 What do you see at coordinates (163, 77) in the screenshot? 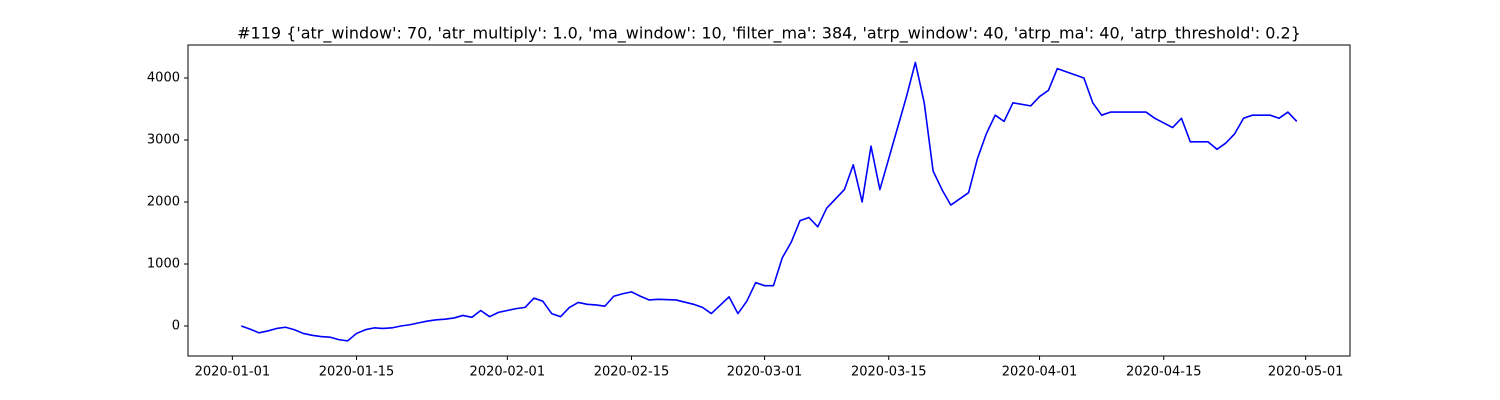
I see `y-tick-label: 4000` at bounding box center [163, 77].